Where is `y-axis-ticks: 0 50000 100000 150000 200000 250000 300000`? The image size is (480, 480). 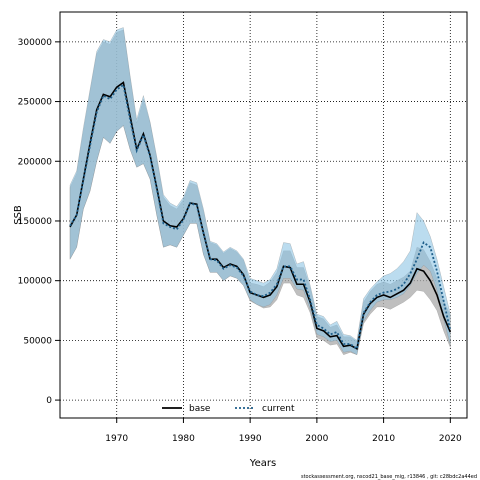
y-axis-ticks: 0 50000 100000 150000 200000 250000 300000 is located at coordinates (39, 222).